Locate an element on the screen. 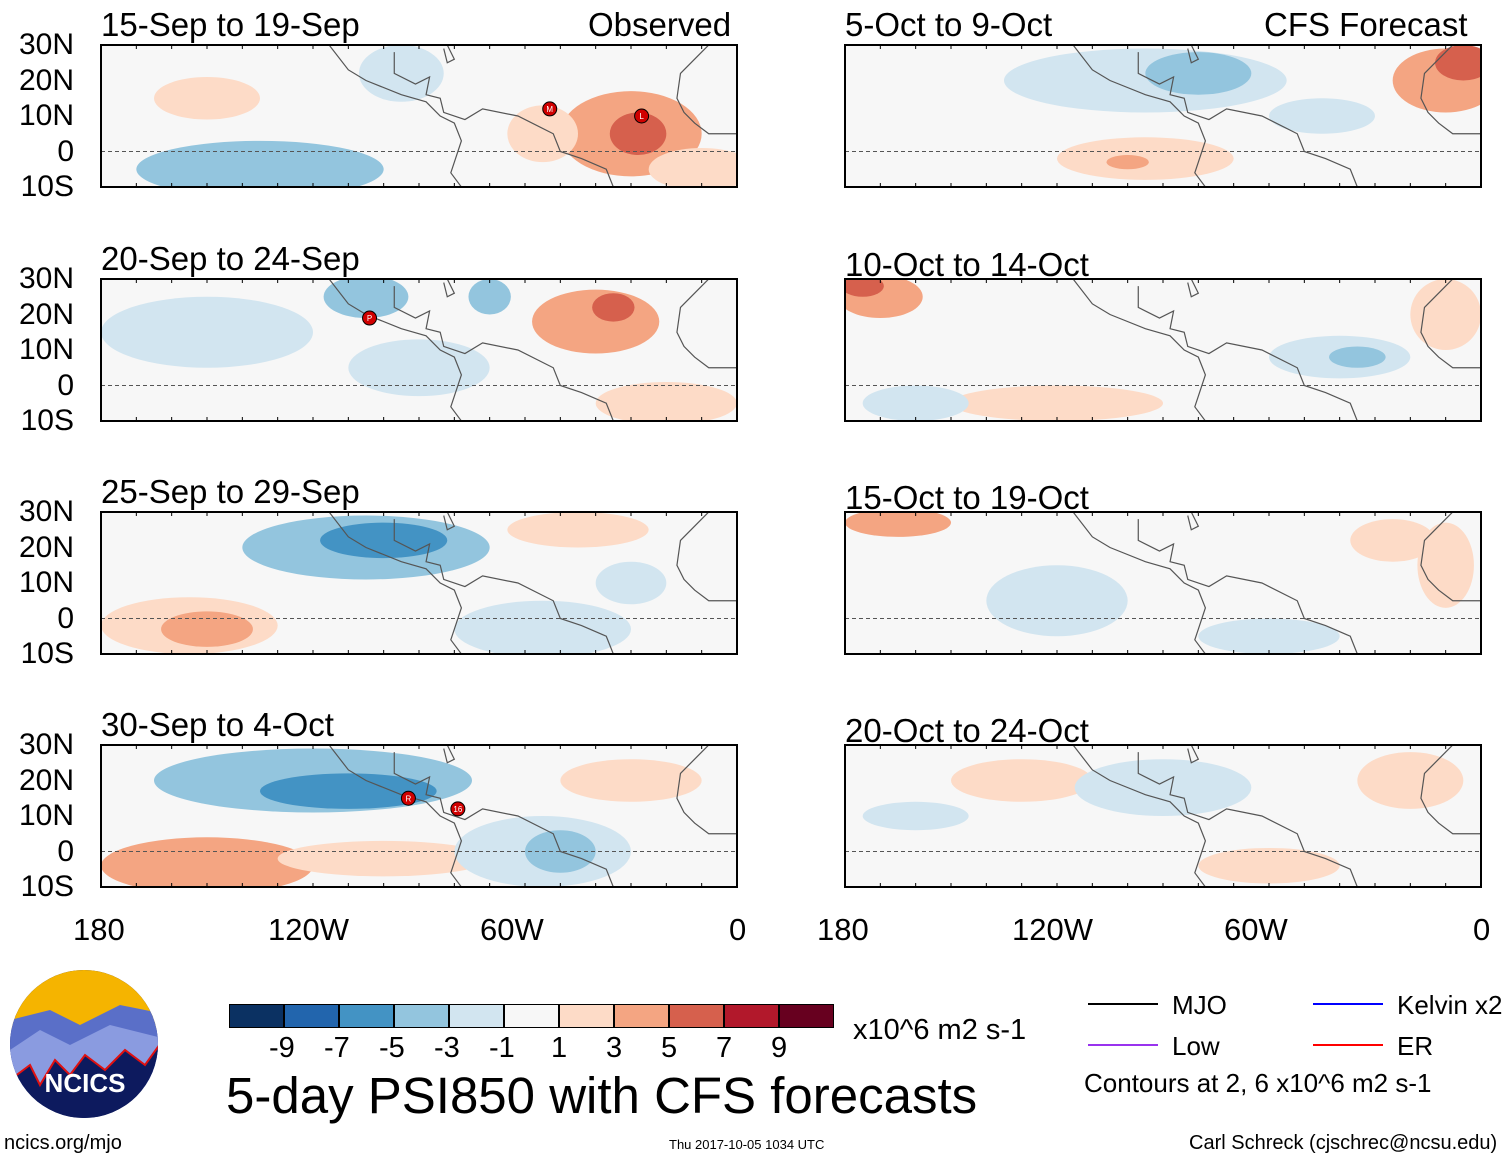  storm-label: R is located at coordinates (409, 798).